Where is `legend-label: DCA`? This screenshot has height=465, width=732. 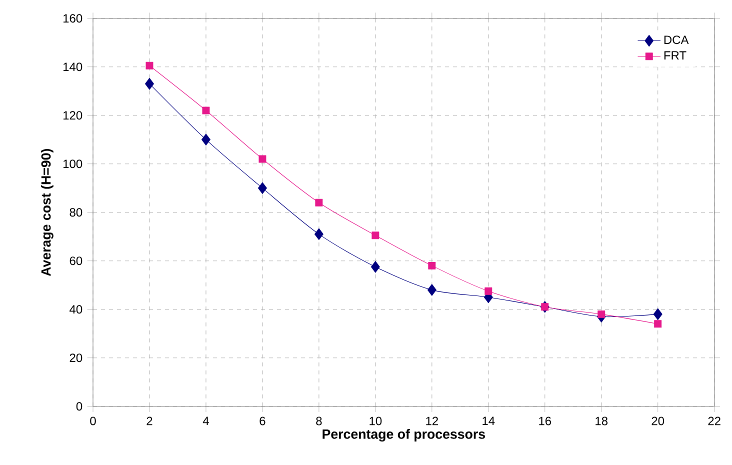 legend-label: DCA is located at coordinates (676, 40).